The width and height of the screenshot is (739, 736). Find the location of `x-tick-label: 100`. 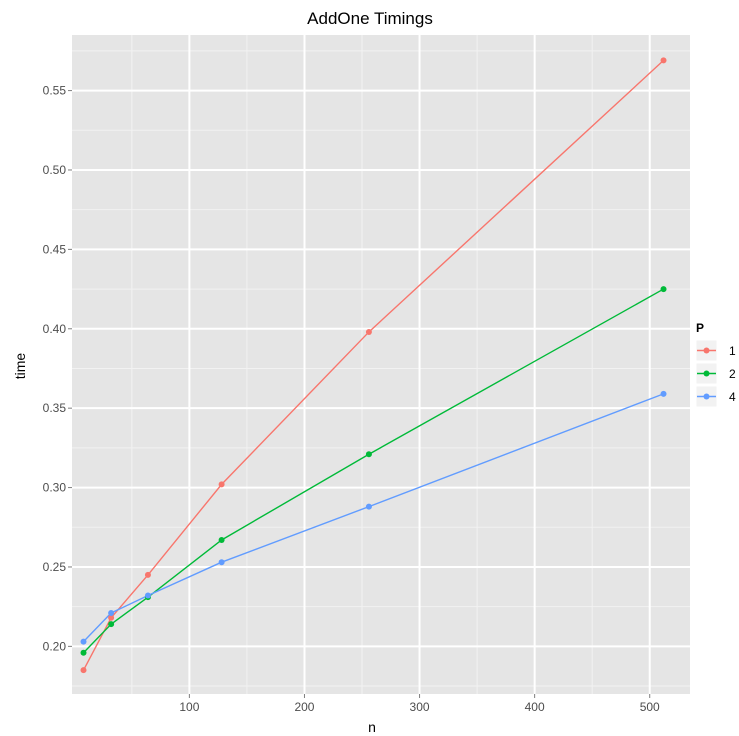

x-tick-label: 100 is located at coordinates (189, 707).